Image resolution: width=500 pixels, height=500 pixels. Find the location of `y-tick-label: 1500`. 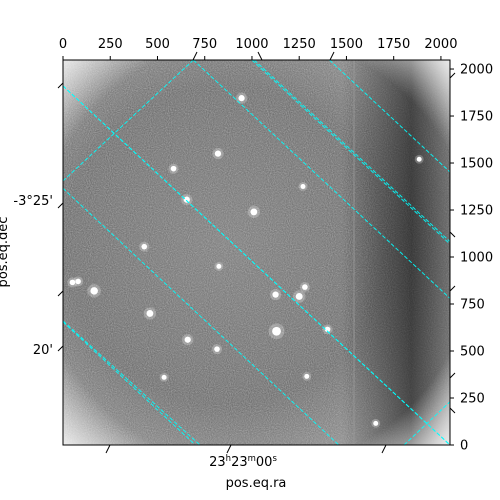

y-tick-label: 1500 is located at coordinates (476, 164).